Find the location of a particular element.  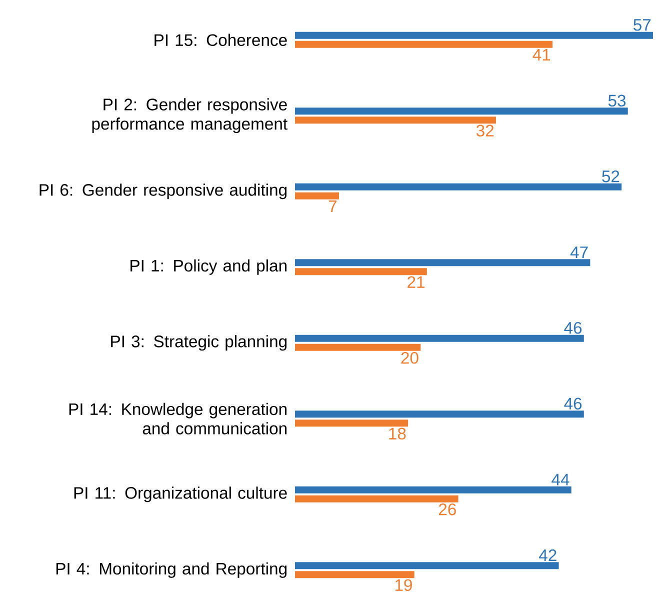

y-tick-label: PI 11: Organizational culture is located at coordinates (180, 494).